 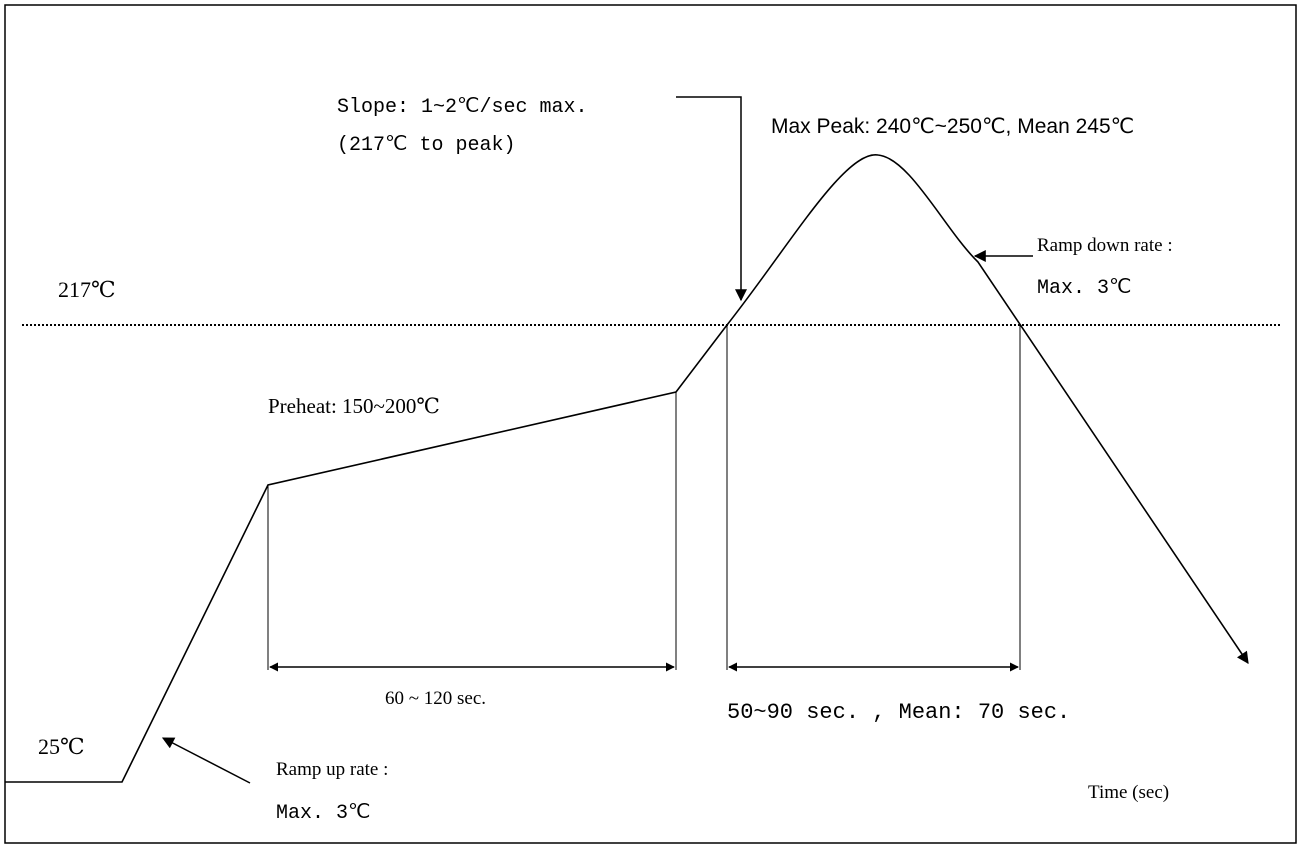 I want to click on slope-label-line2: (217℃ to peak), so click(x=426, y=145).